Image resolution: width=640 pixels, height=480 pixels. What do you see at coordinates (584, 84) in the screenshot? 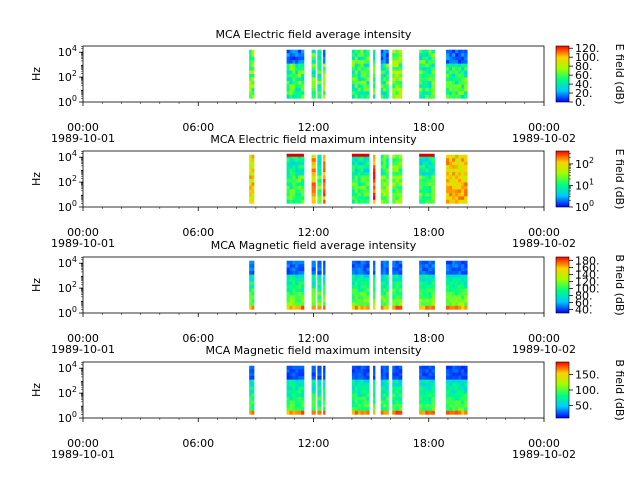
I see `colorbar-tick-label: 40.` at bounding box center [584, 84].